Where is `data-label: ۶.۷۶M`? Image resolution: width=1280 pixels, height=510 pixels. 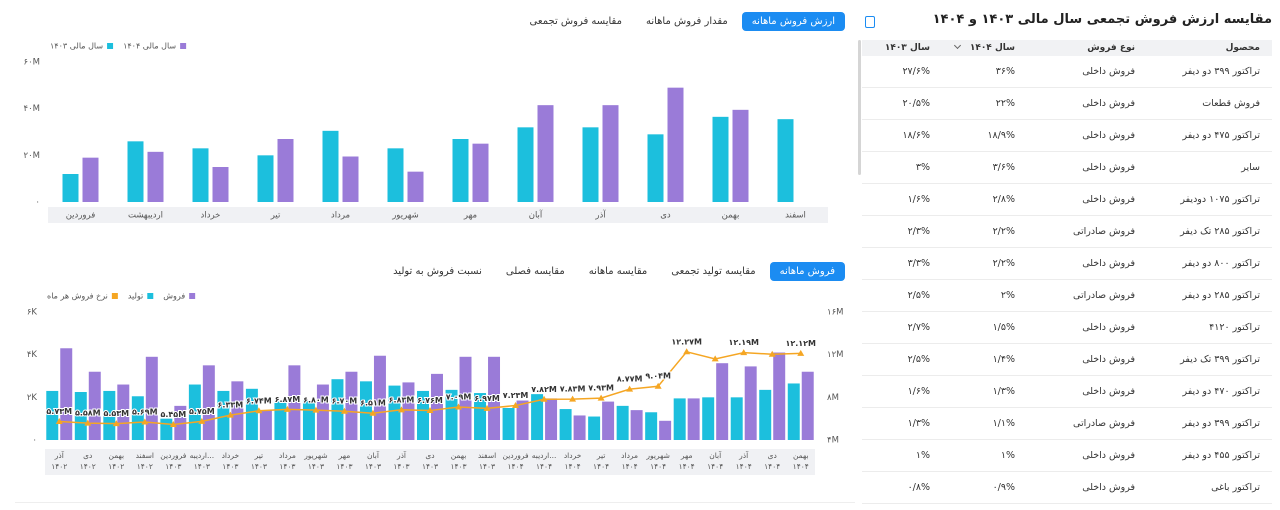 data-label: ۶.۷۶M is located at coordinates (430, 400).